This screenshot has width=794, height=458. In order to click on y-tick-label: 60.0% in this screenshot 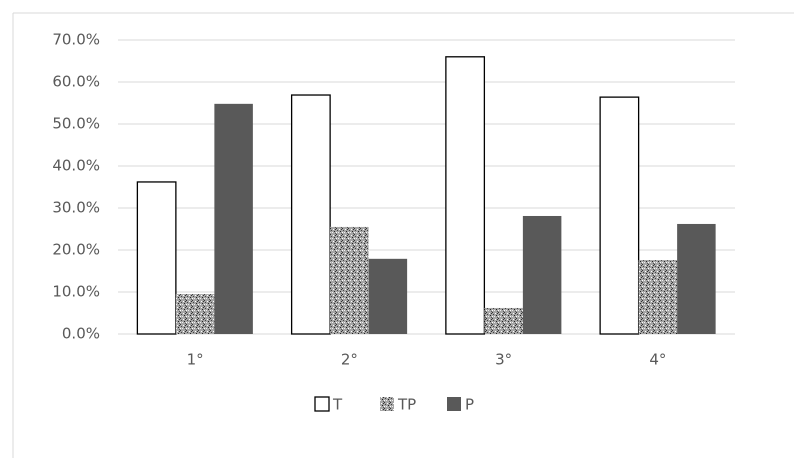, I will do `click(76, 82)`.